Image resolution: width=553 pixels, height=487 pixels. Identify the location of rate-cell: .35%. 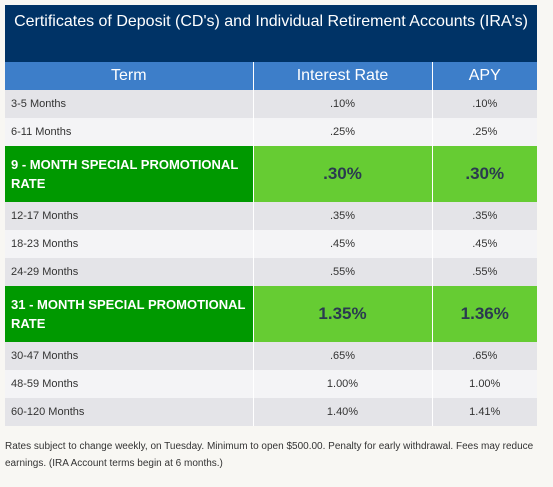
(342, 216).